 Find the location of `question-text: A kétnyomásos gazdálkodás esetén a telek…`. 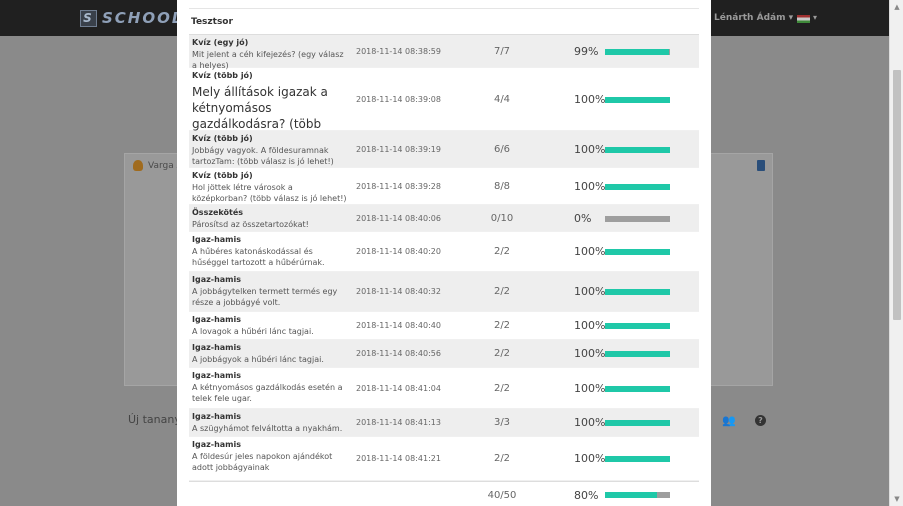

question-text: A kétnyomásos gazdálkodás esetén a telek… is located at coordinates (267, 393).